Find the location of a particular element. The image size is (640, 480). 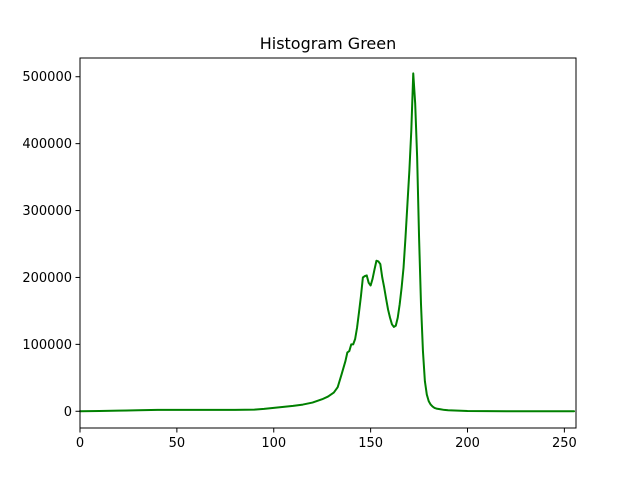

x-tick-label: 250 is located at coordinates (564, 443).